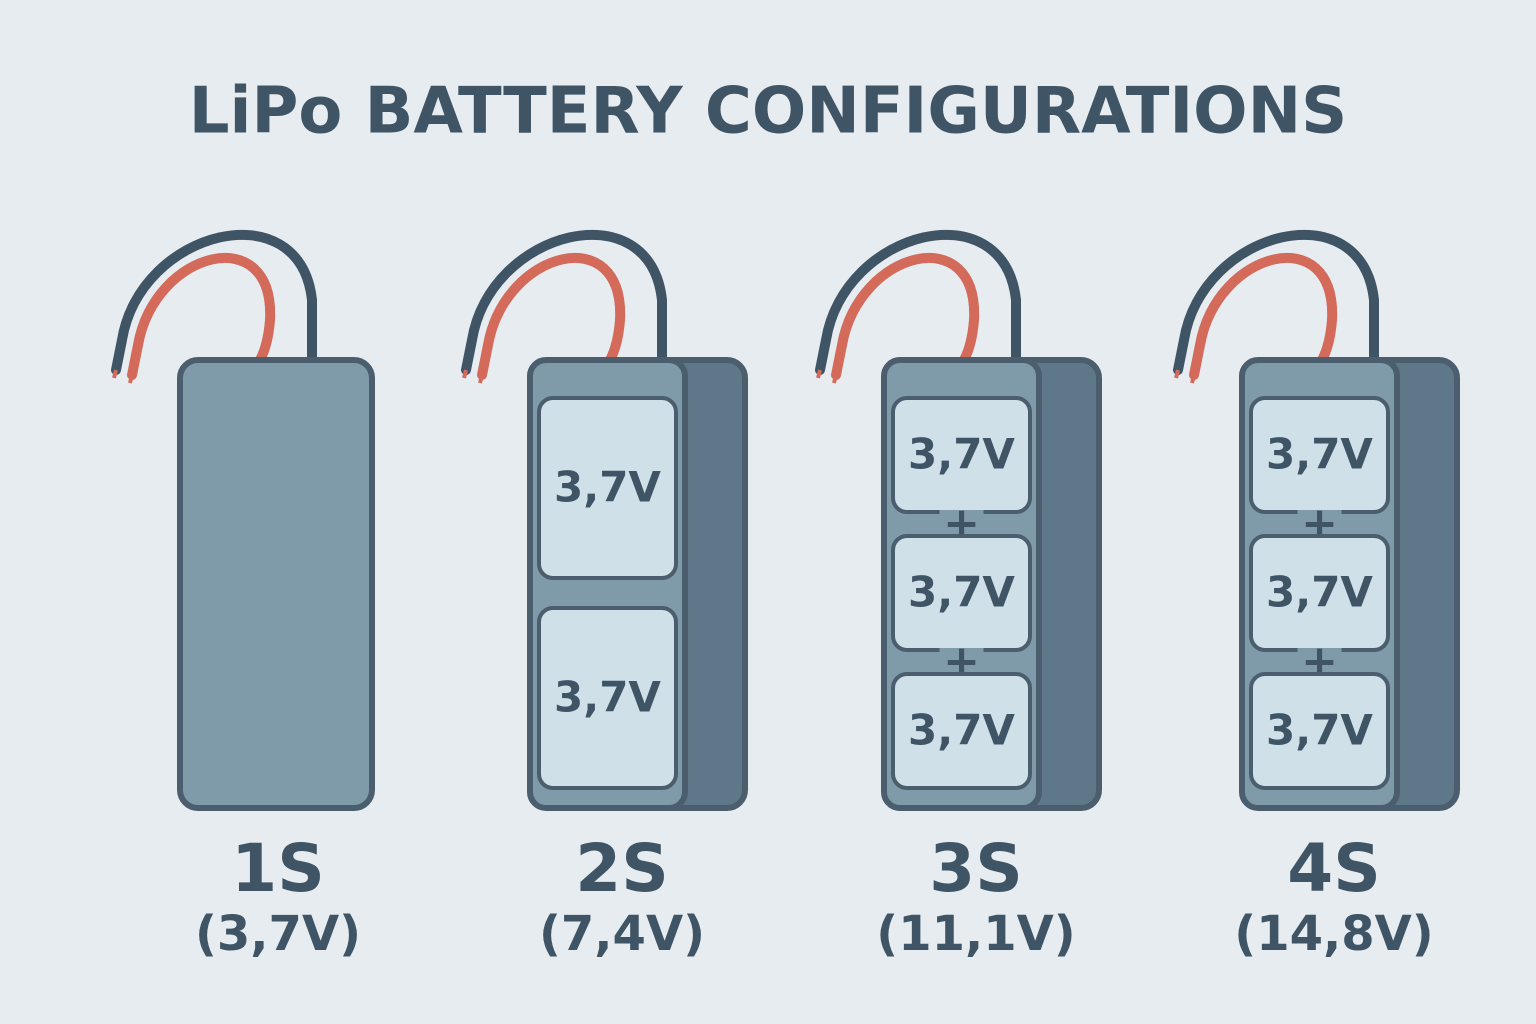 This screenshot has height=1024, width=1536. What do you see at coordinates (276, 584) in the screenshot?
I see `battery-body` at bounding box center [276, 584].